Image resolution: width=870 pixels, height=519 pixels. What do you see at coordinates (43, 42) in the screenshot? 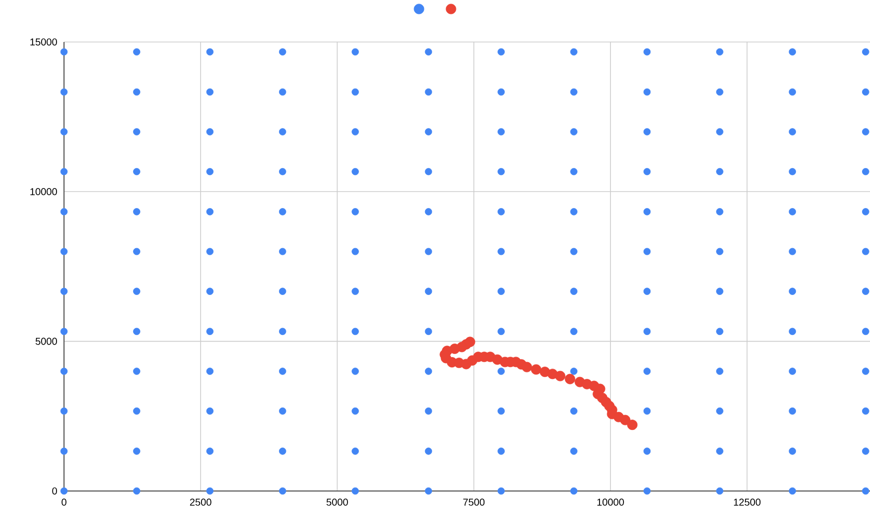
I see `y-tick-label: 15000` at bounding box center [43, 42].